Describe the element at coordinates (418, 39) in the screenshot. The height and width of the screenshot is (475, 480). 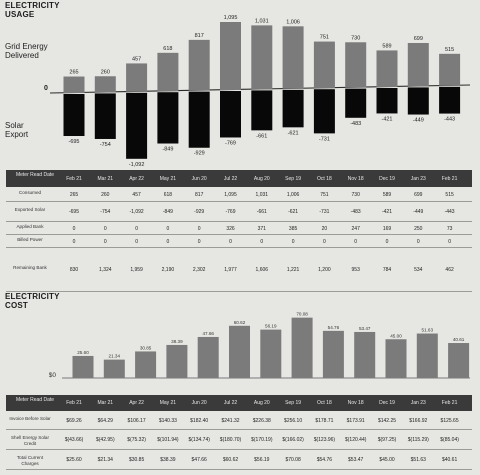
I see `delivered-value-label: 699` at that location.